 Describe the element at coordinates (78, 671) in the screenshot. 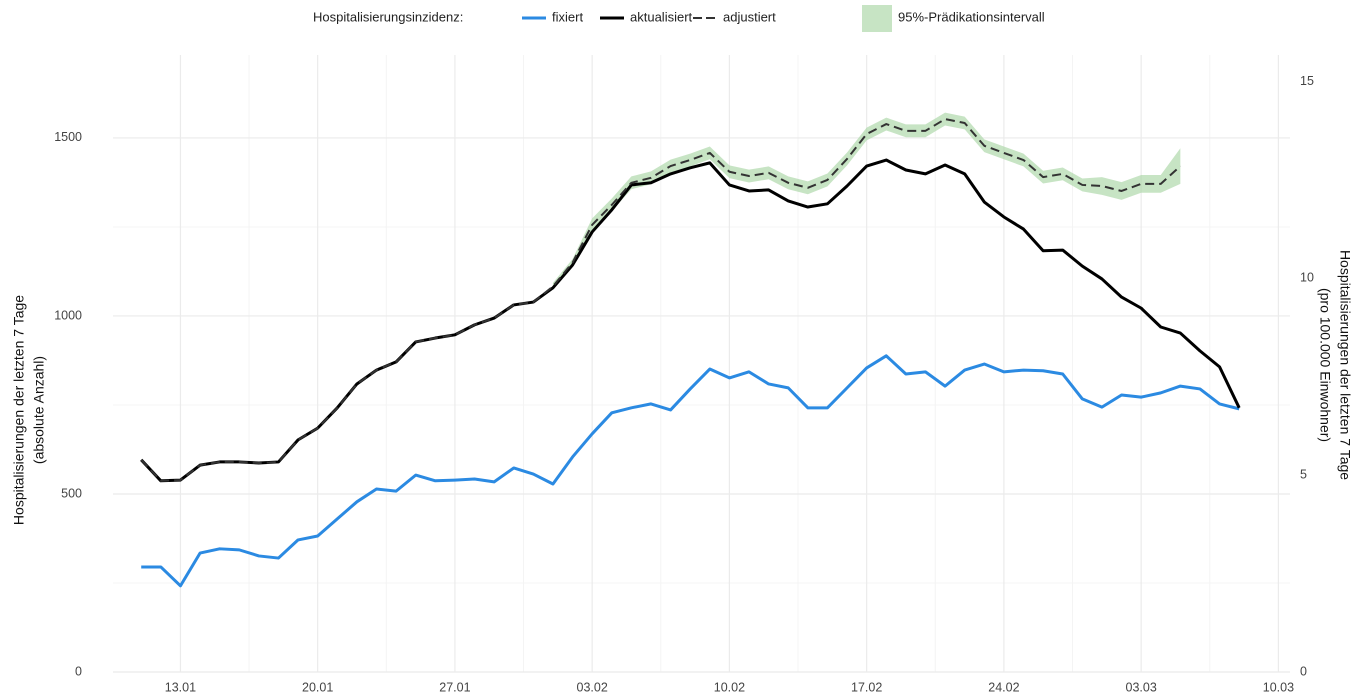

I see `y-tick-label: 0` at that location.